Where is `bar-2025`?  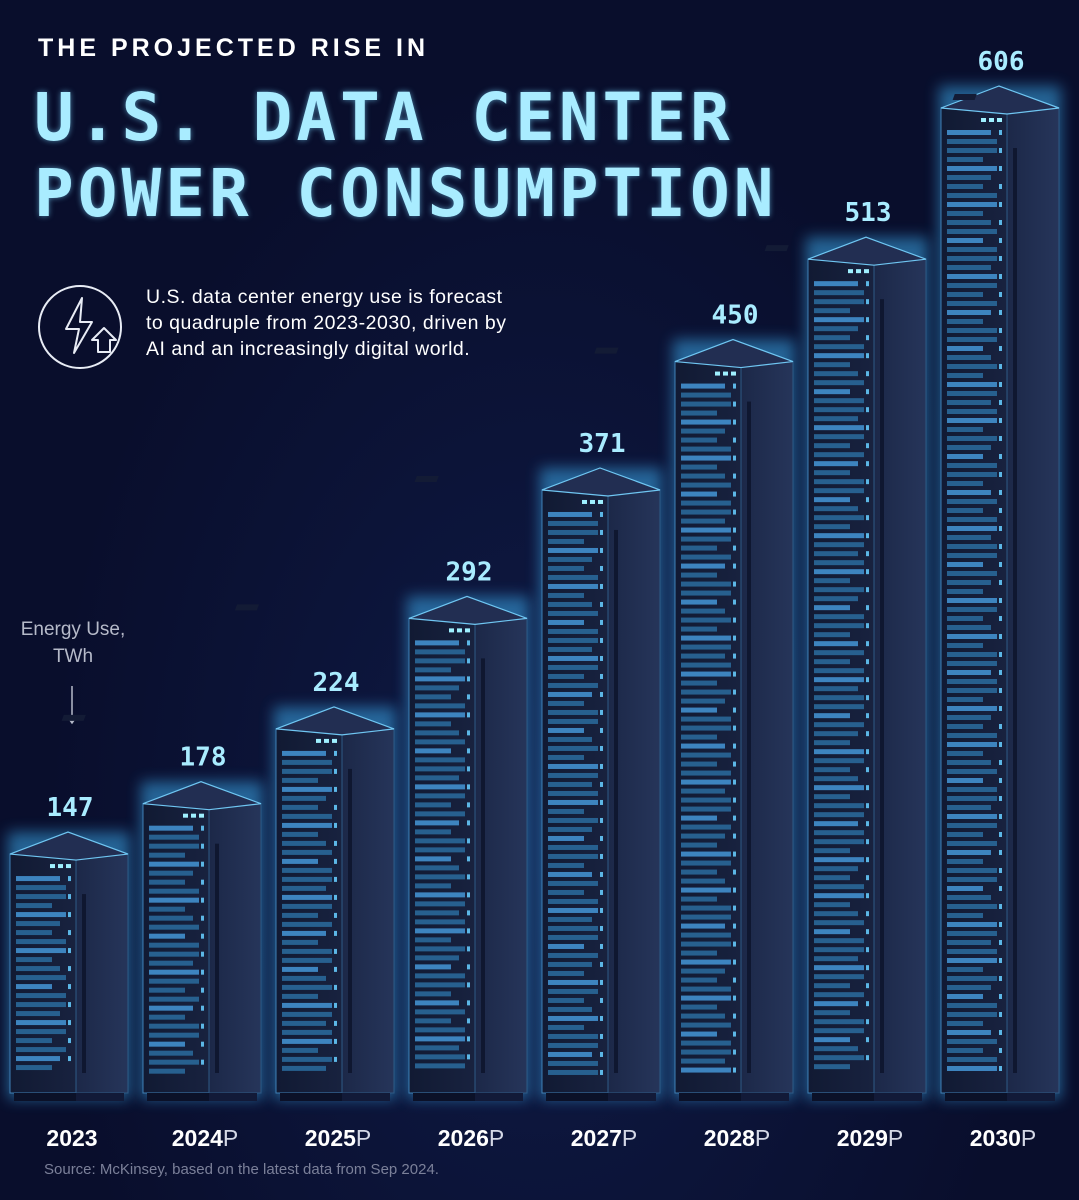 bar-2025 is located at coordinates (228, 903).